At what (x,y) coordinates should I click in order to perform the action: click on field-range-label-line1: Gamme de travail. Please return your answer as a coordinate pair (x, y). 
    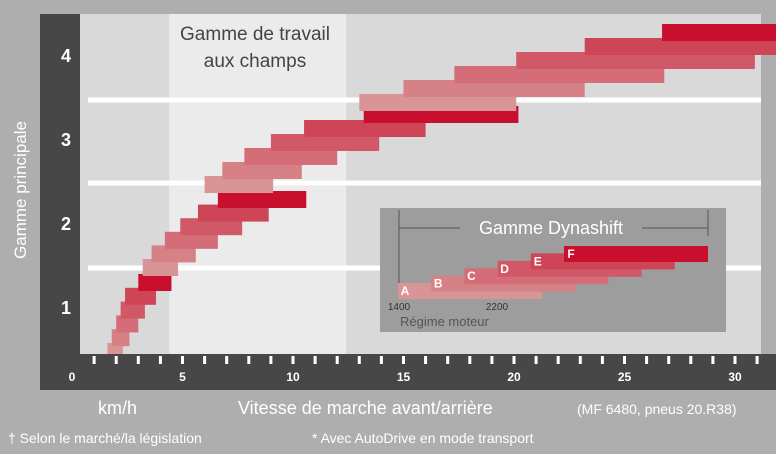
    Looking at the image, I should click on (255, 34).